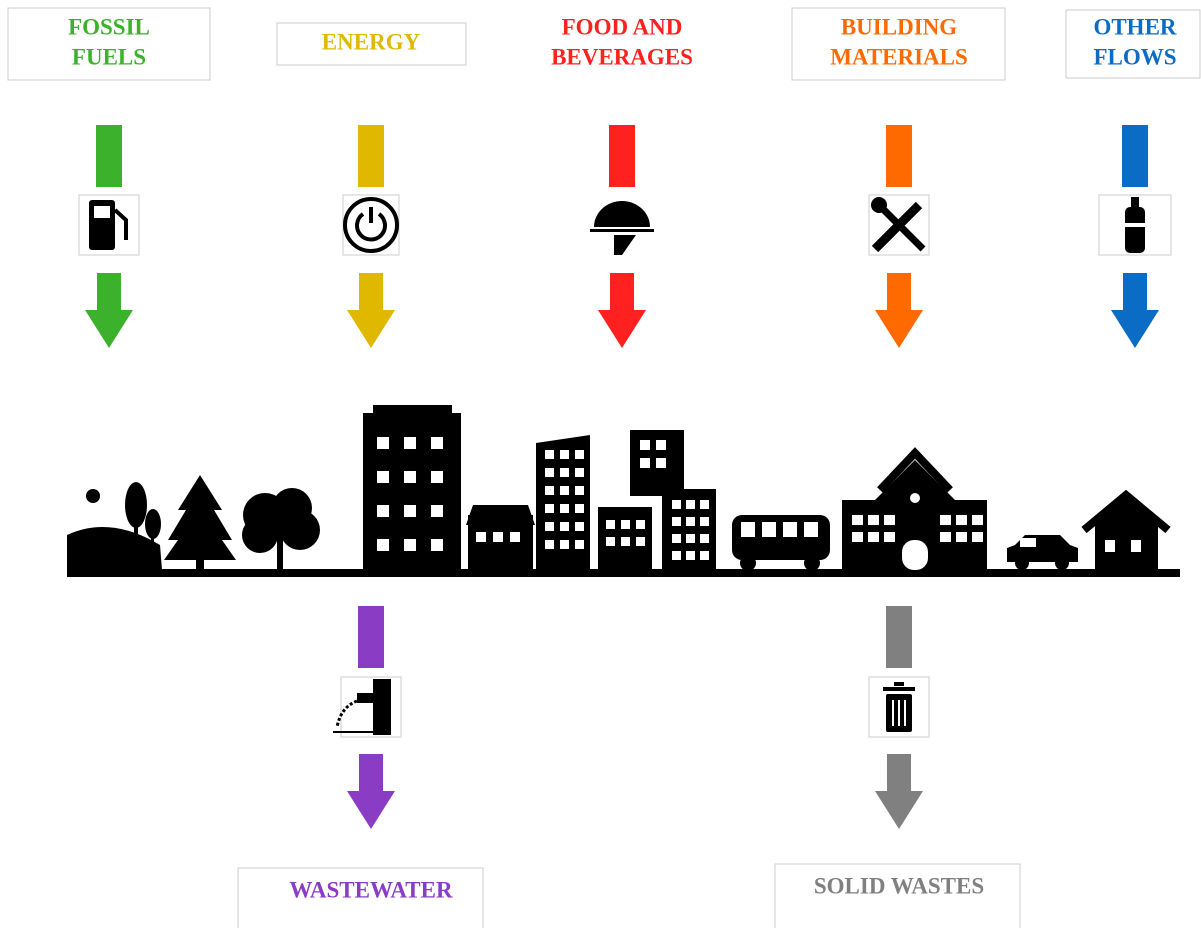 The height and width of the screenshot is (928, 1201). I want to click on house, so click(1126, 531).